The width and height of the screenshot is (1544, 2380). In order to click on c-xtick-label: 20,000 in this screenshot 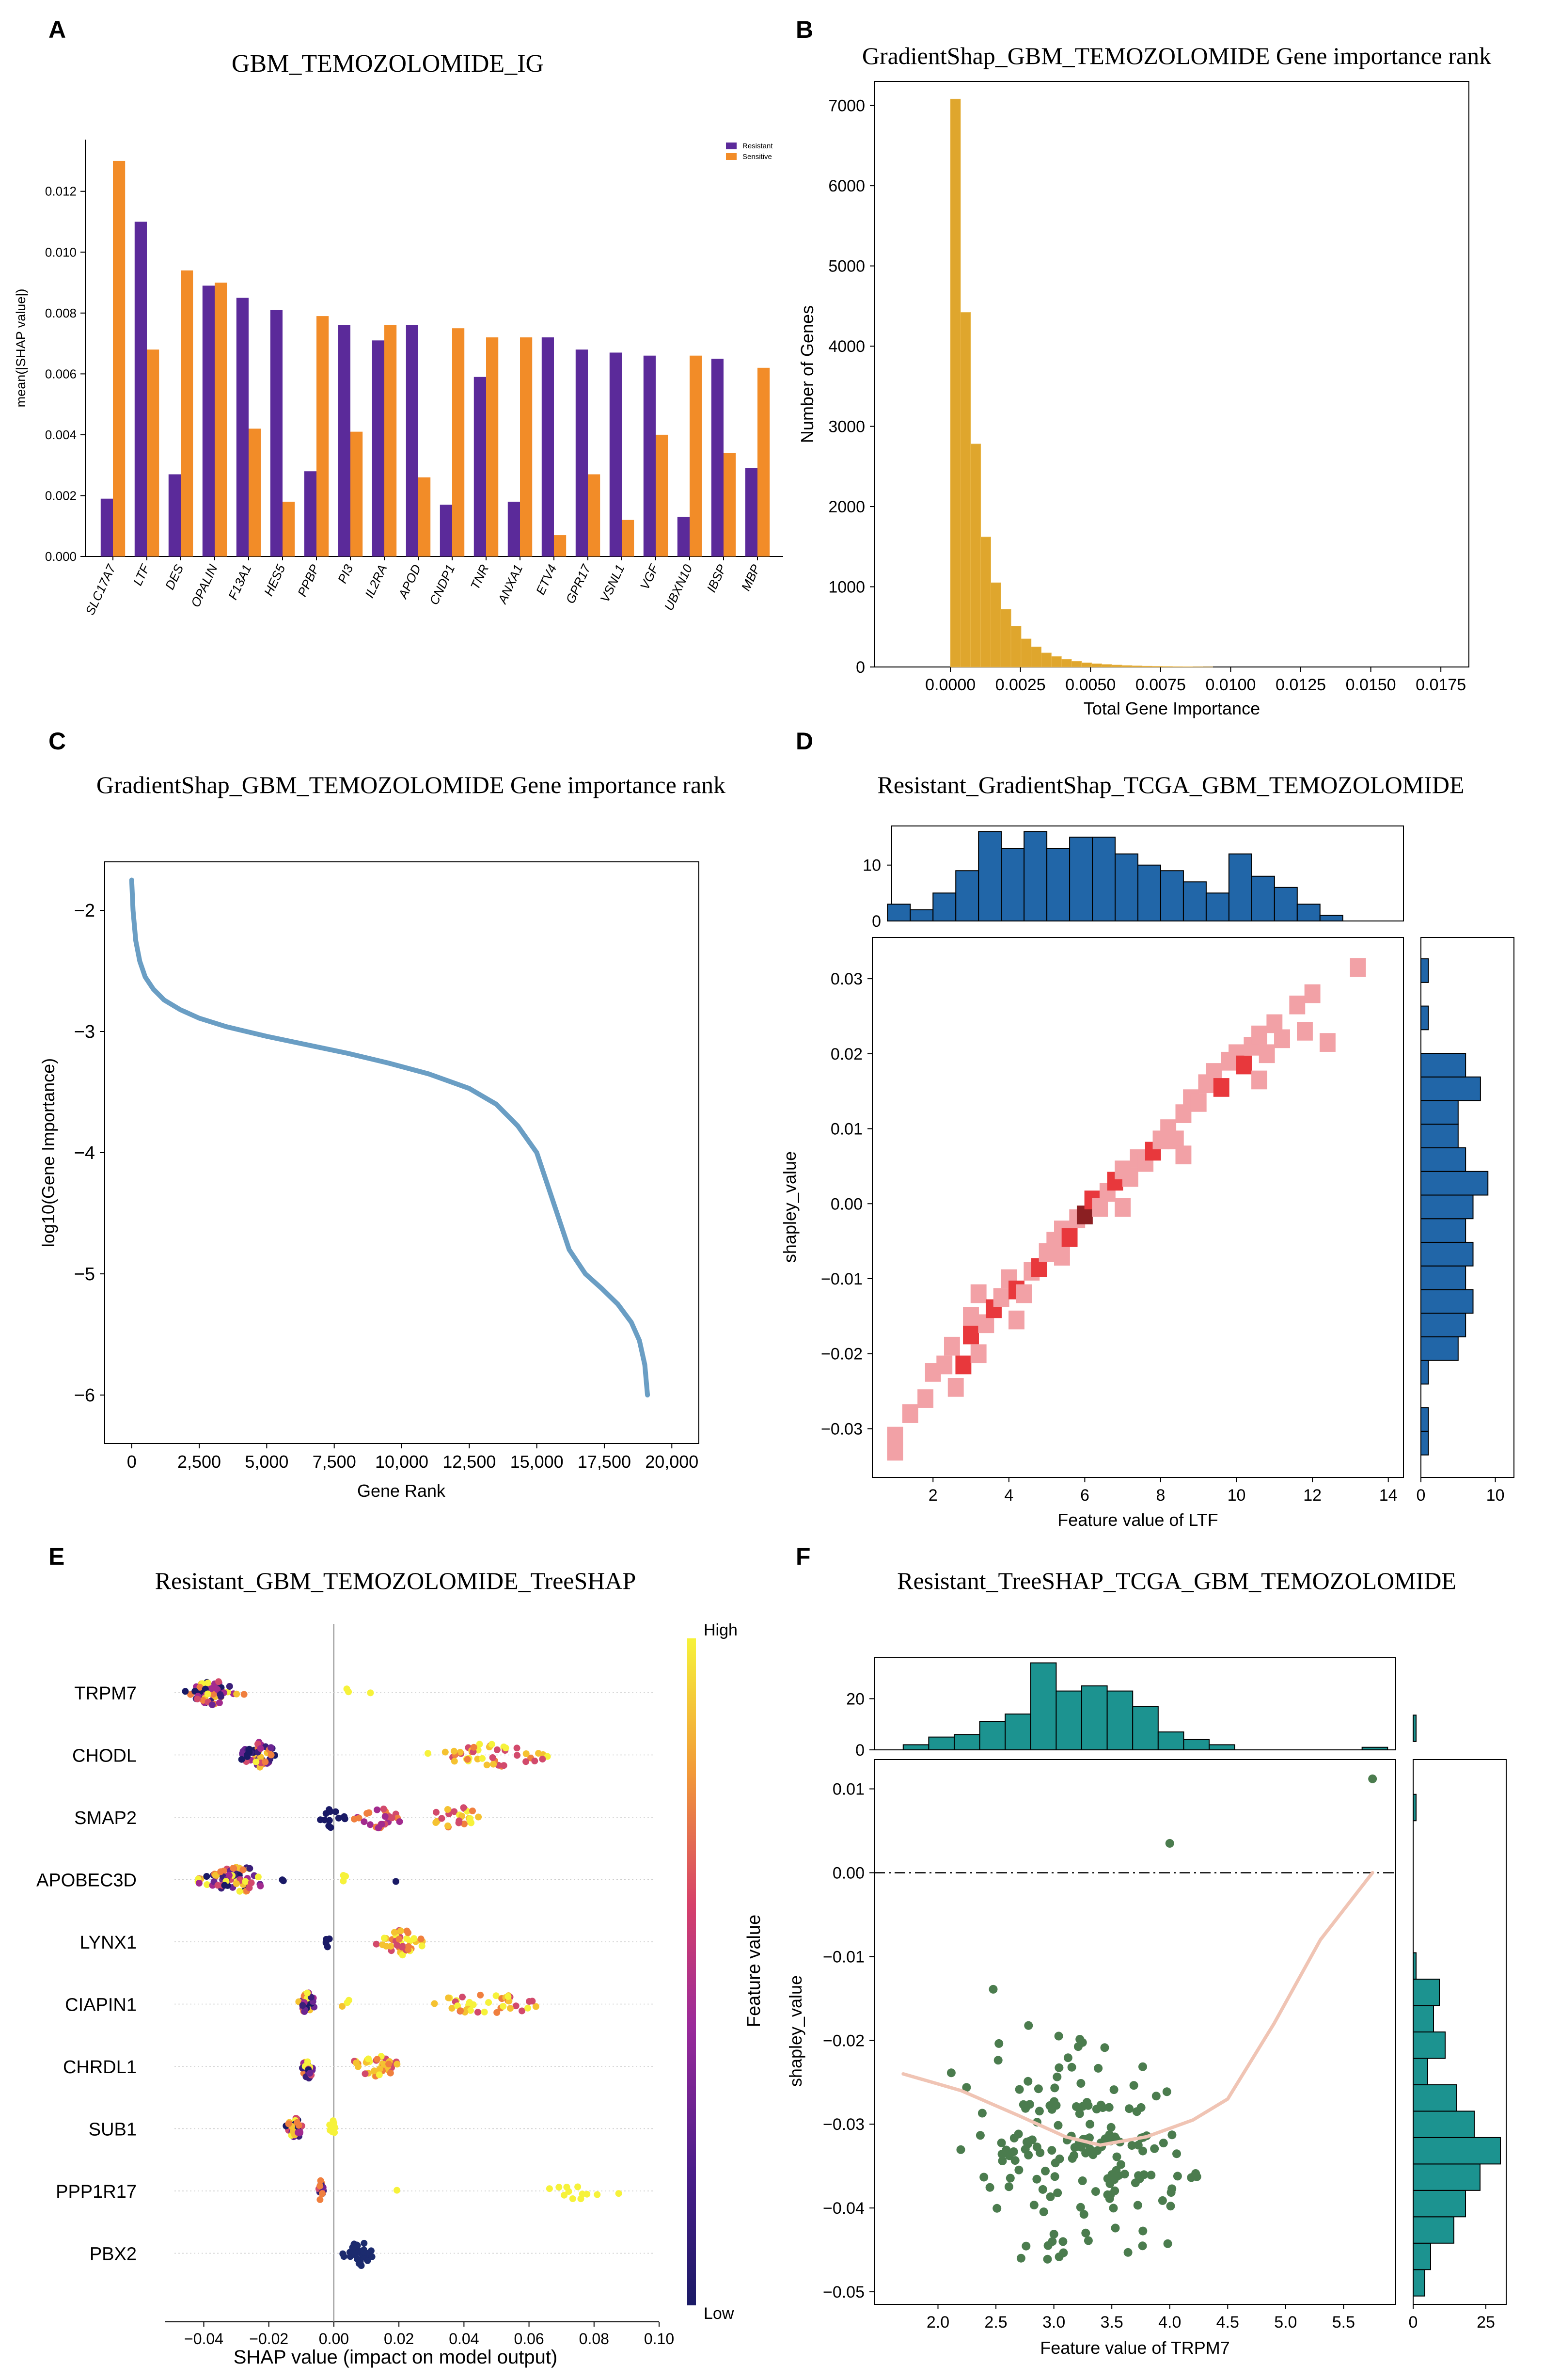, I will do `click(671, 1462)`.